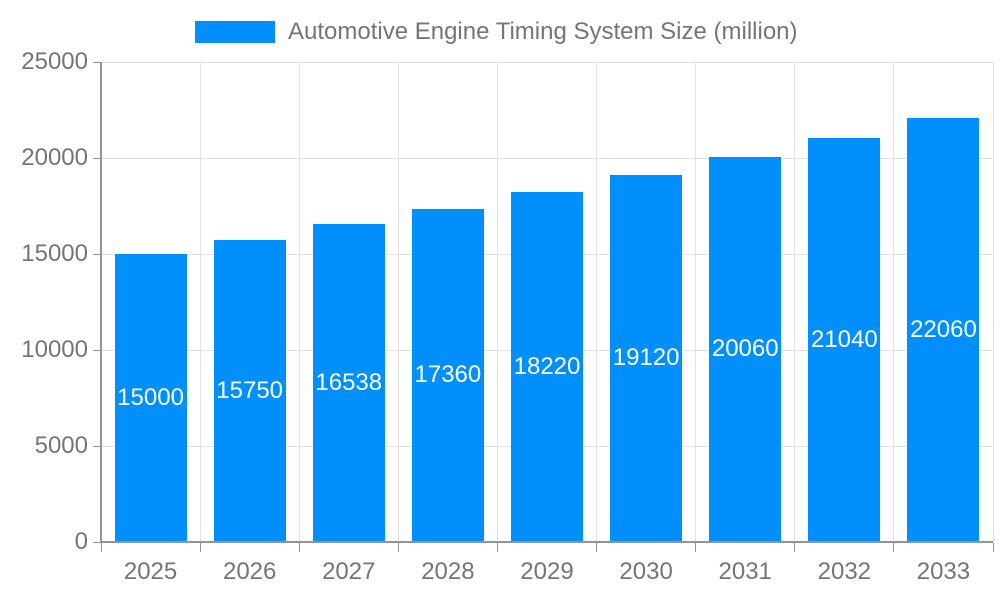  I want to click on x-axis-tick-label: 2032, so click(844, 571).